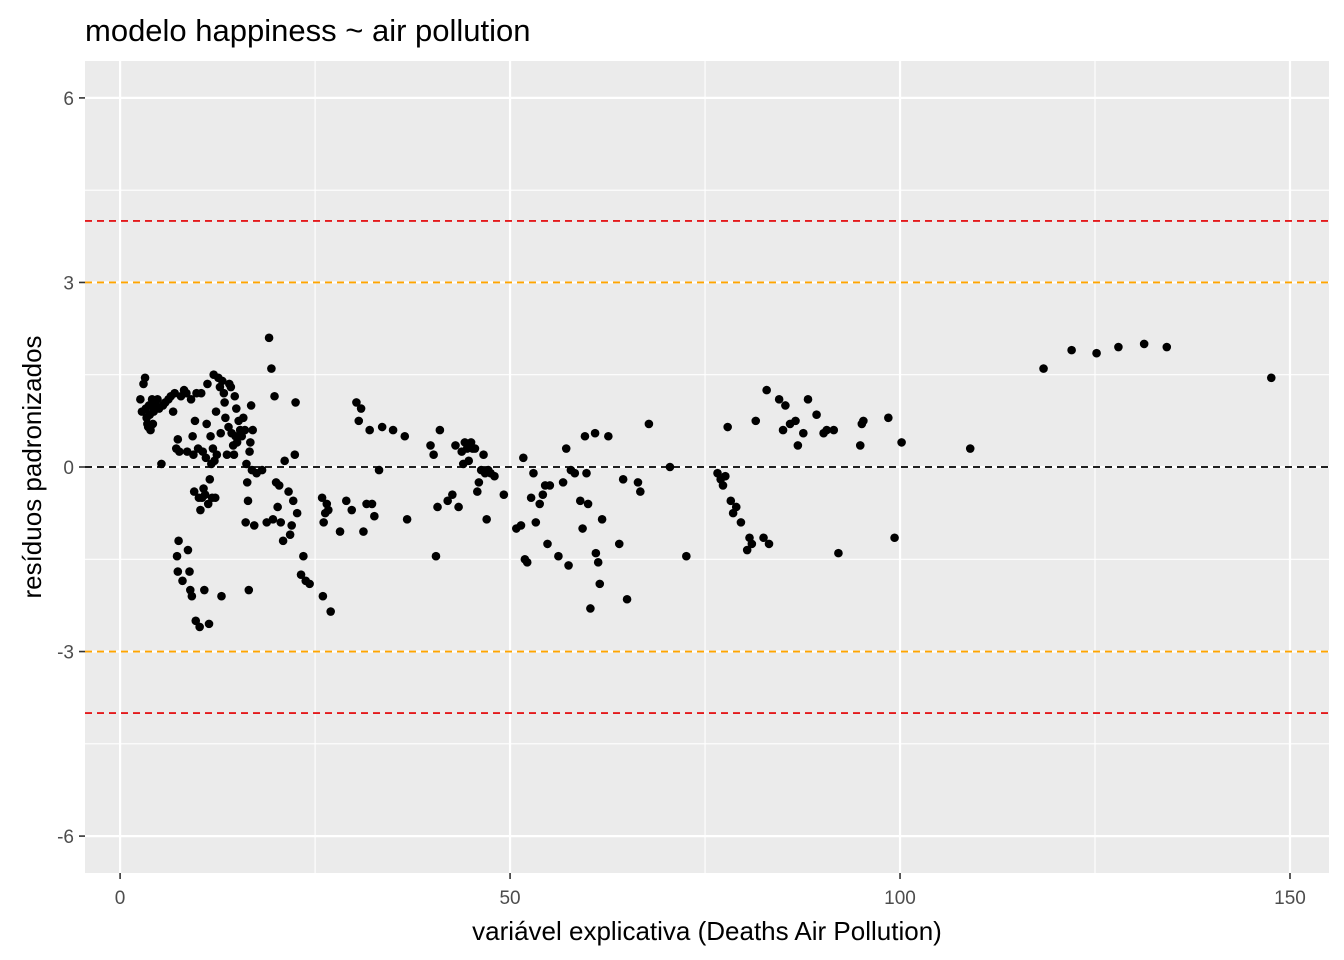  I want to click on y-tick-label: -3, so click(65, 653).